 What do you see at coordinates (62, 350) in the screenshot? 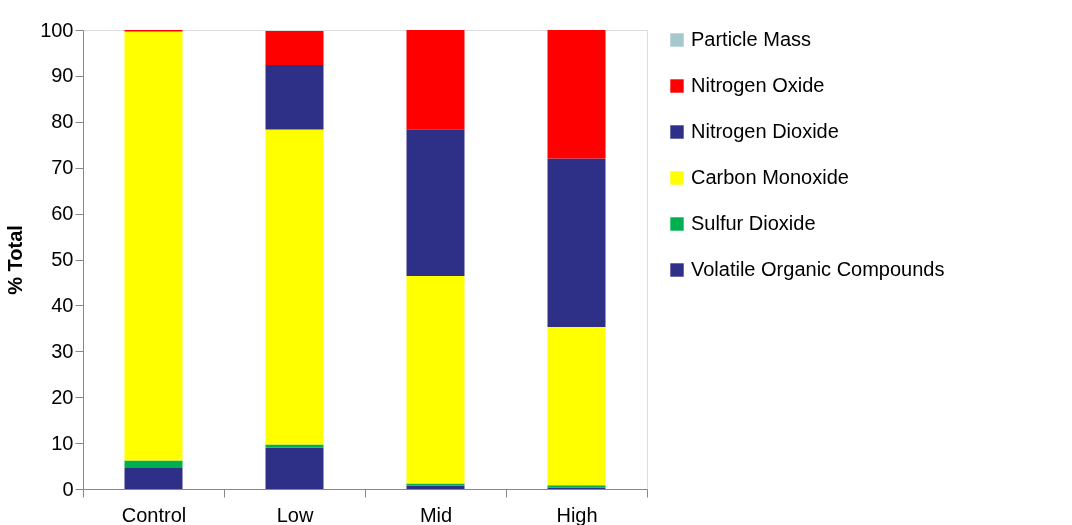
I see `y-tick-label: 30` at bounding box center [62, 350].